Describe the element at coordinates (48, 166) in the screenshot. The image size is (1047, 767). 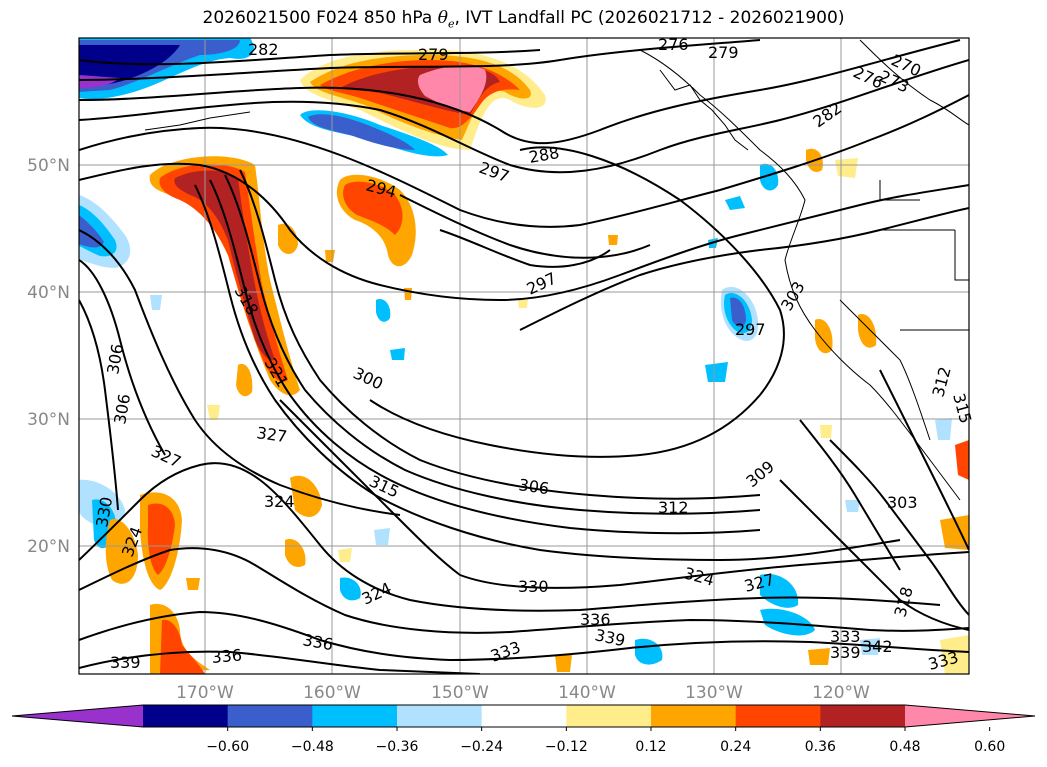
I see `lat-label: 50°N` at that location.